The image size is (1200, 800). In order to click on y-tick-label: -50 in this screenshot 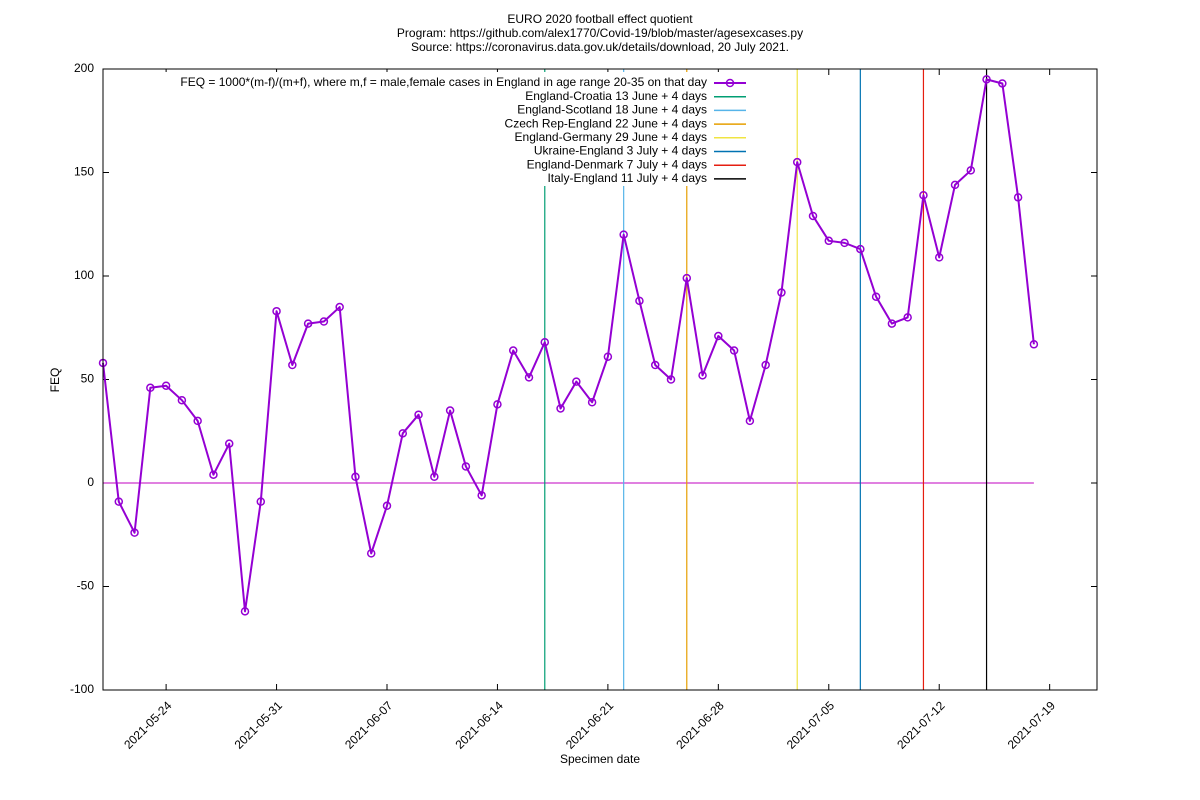, I will do `click(86, 586)`.